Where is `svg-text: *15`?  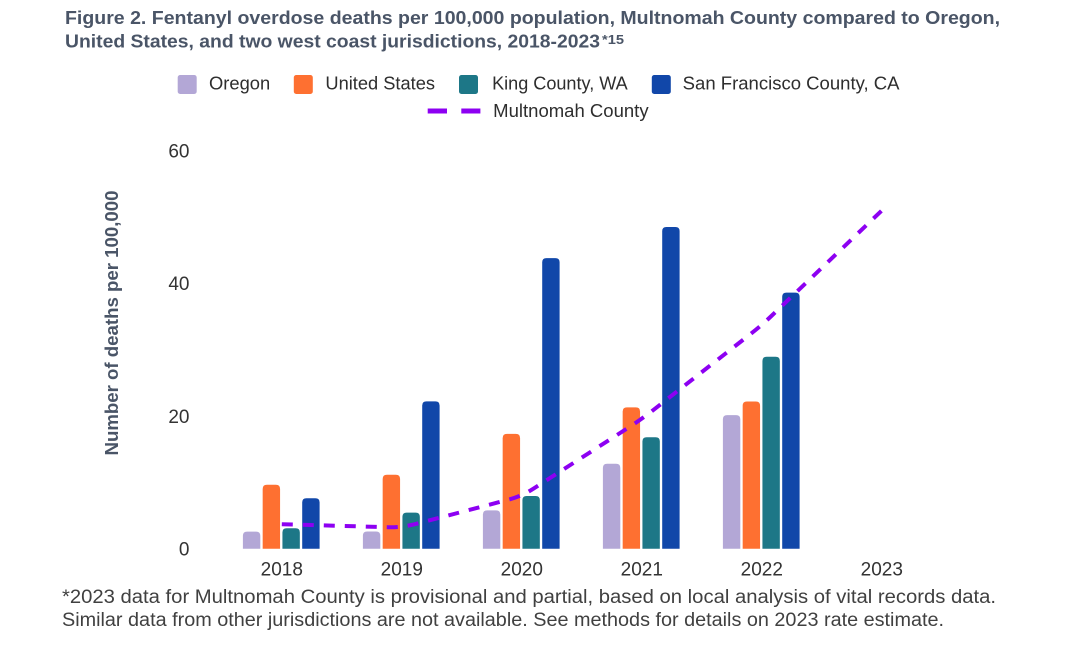 svg-text: *15 is located at coordinates (613, 40).